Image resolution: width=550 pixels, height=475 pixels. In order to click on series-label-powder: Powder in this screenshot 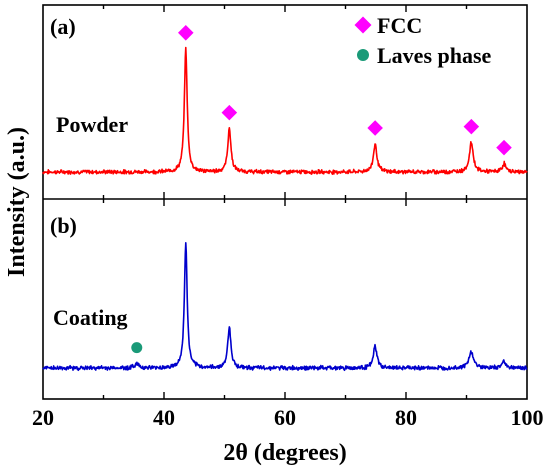, I will do `click(92, 124)`.